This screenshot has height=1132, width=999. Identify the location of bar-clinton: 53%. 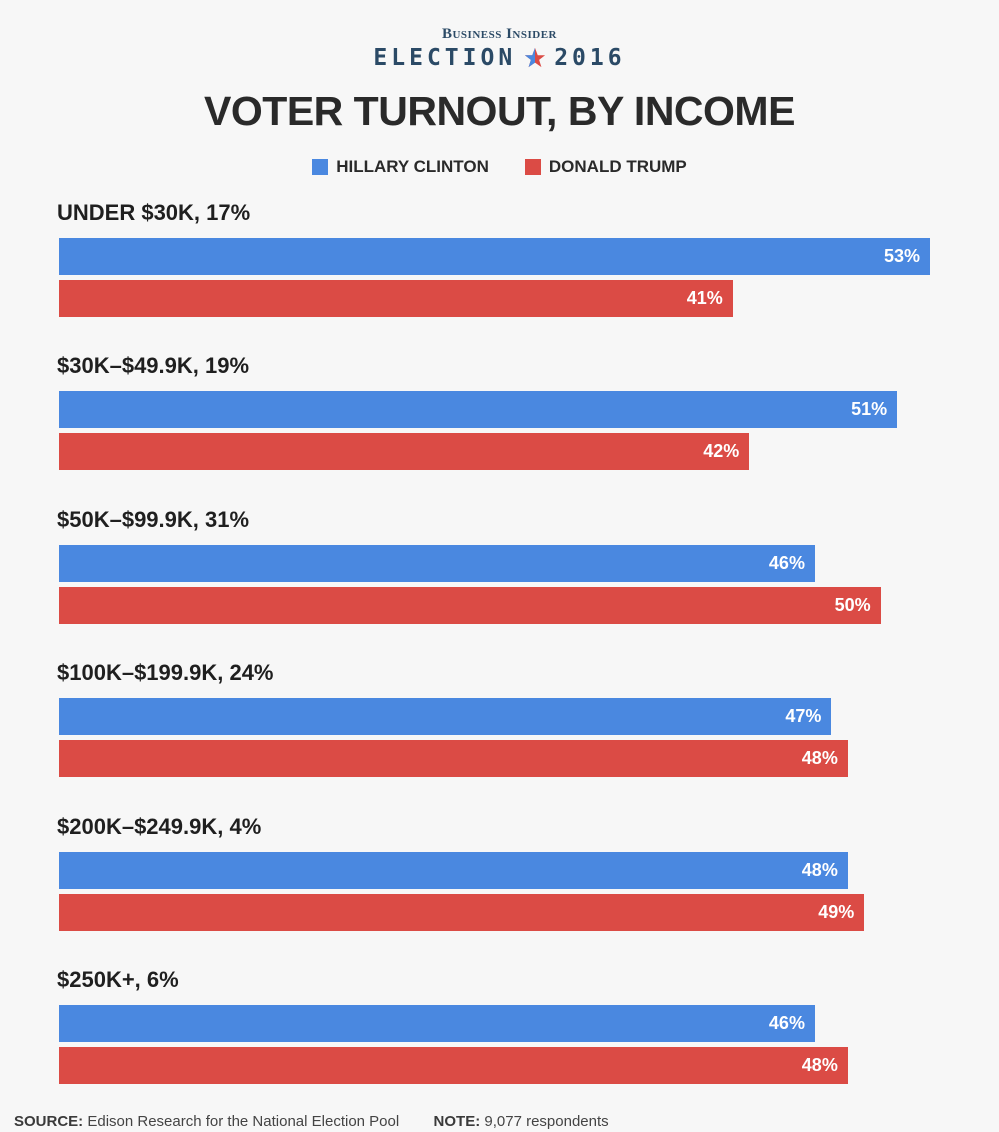
(494, 256).